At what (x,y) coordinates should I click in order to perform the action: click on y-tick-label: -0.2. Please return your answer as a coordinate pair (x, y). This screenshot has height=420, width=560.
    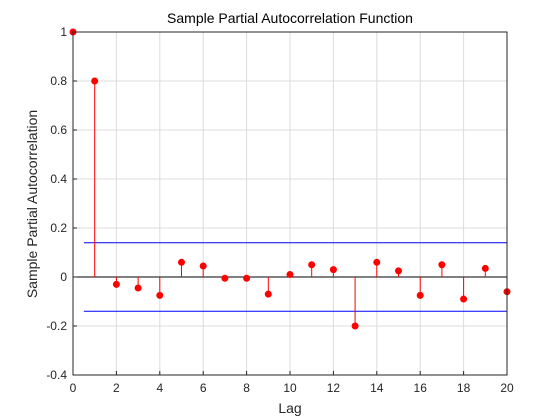
    Looking at the image, I should click on (56, 326).